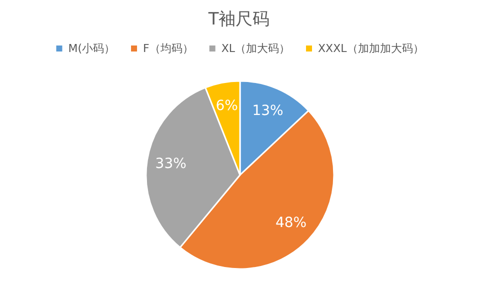 The image size is (478, 282). Describe the element at coordinates (371, 48) in the screenshot. I see `legend-label: XXXL（加加加大码）` at that location.